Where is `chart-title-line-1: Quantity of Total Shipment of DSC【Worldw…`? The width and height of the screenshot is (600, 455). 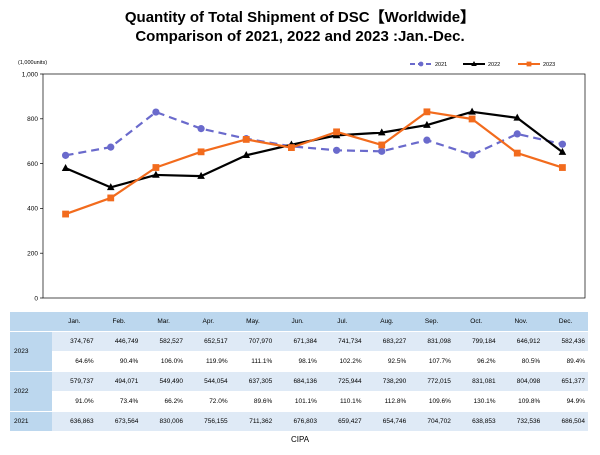
chart-title-line-1: Quantity of Total Shipment of DSC【Worldw… is located at coordinates (300, 17).